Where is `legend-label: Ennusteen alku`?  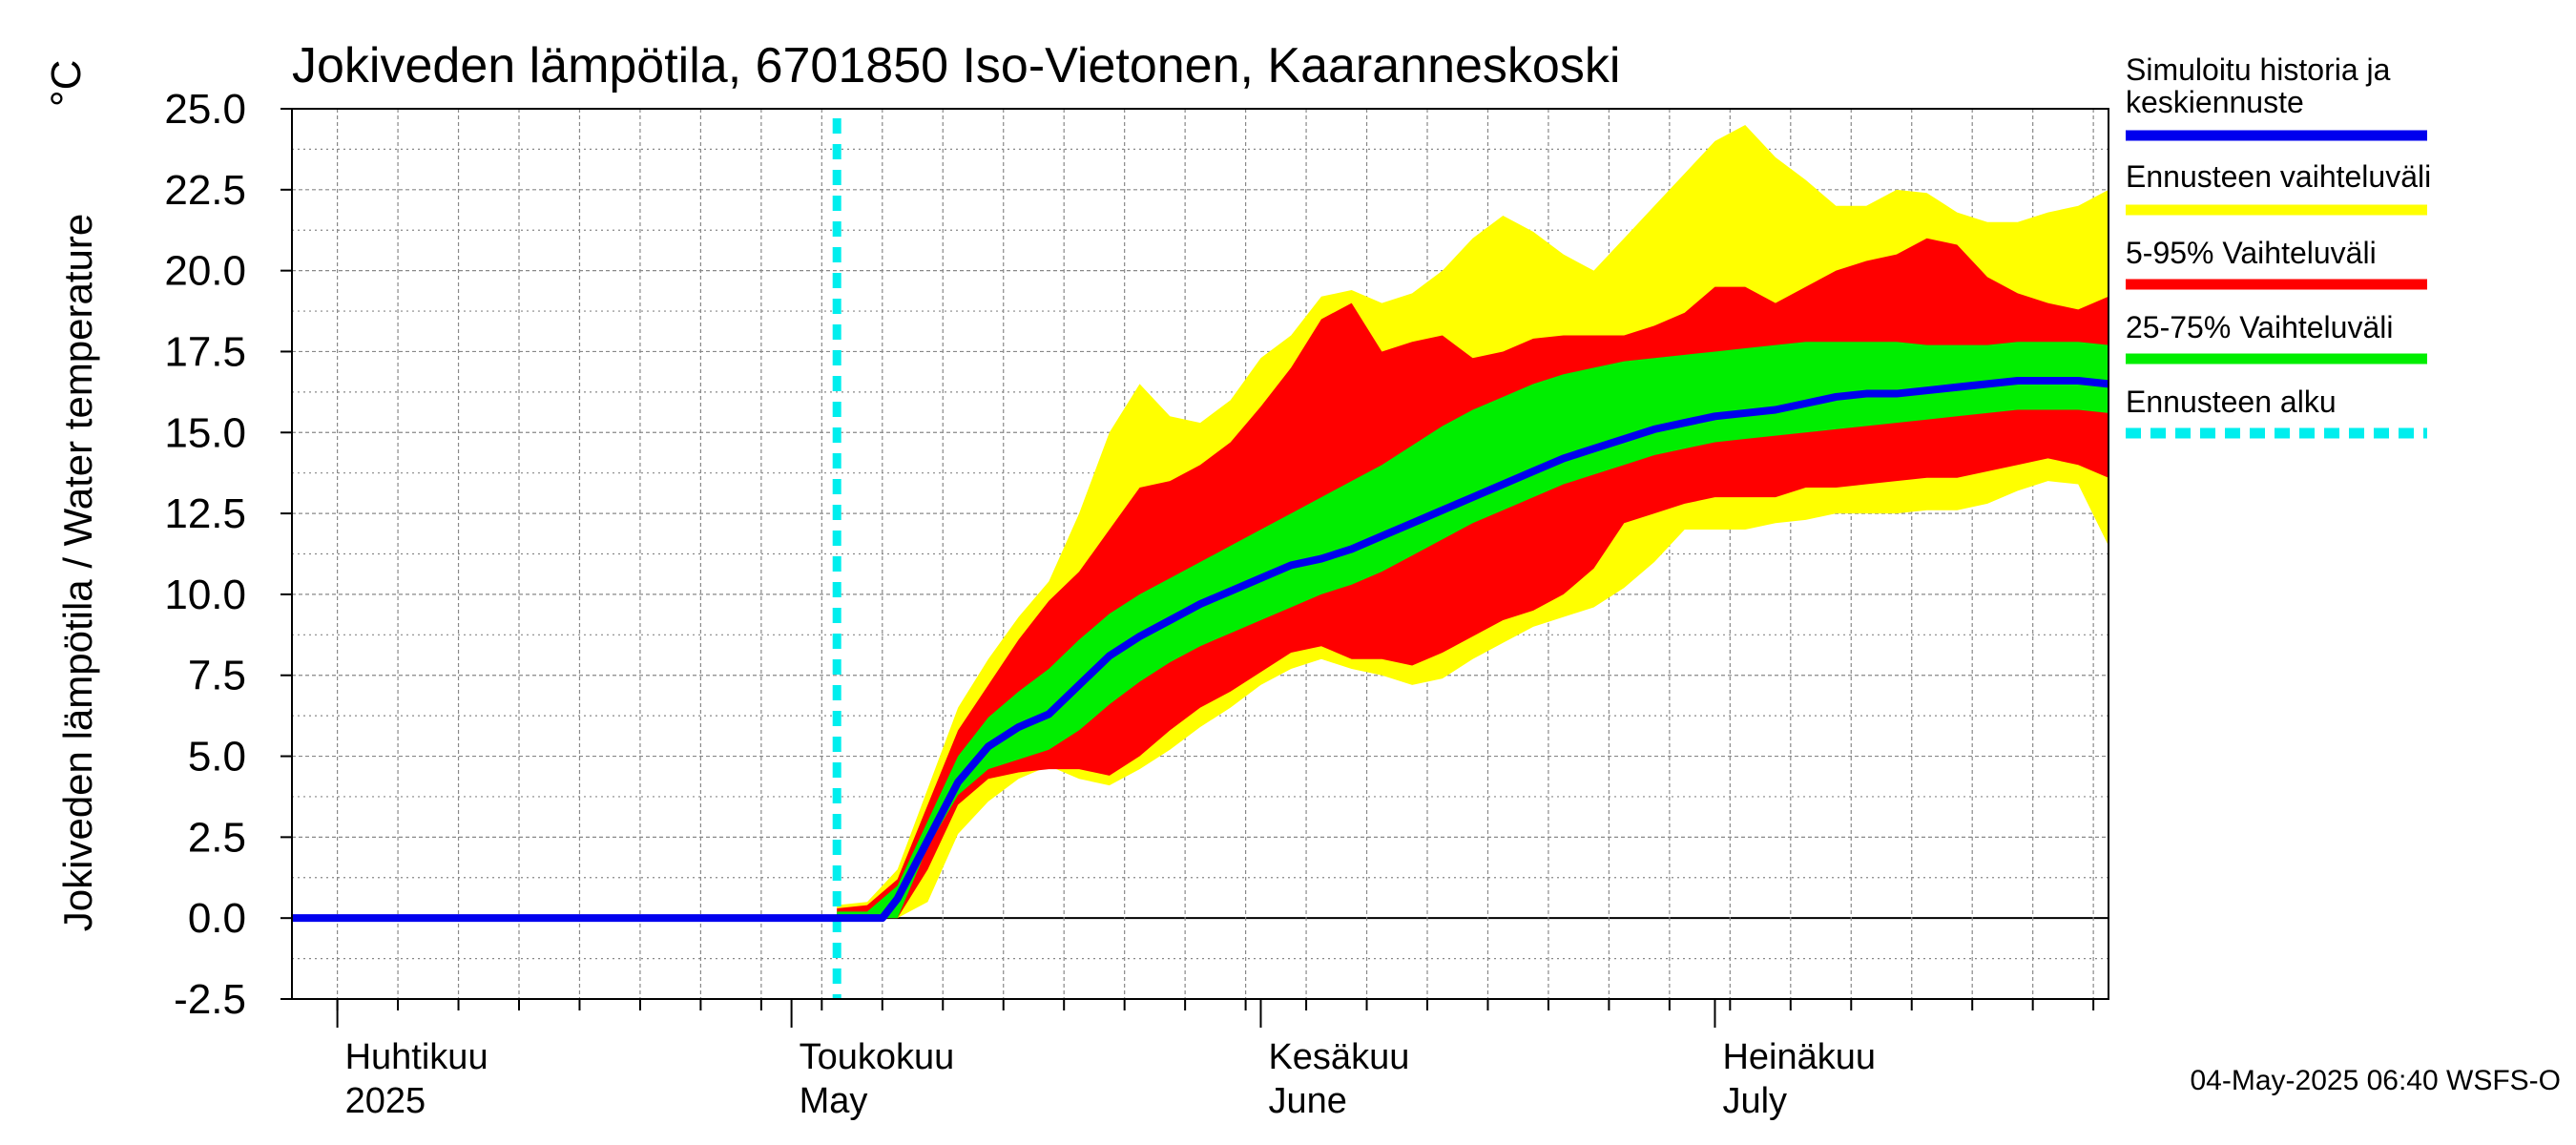
legend-label: Ennusteen alku is located at coordinates (2231, 402).